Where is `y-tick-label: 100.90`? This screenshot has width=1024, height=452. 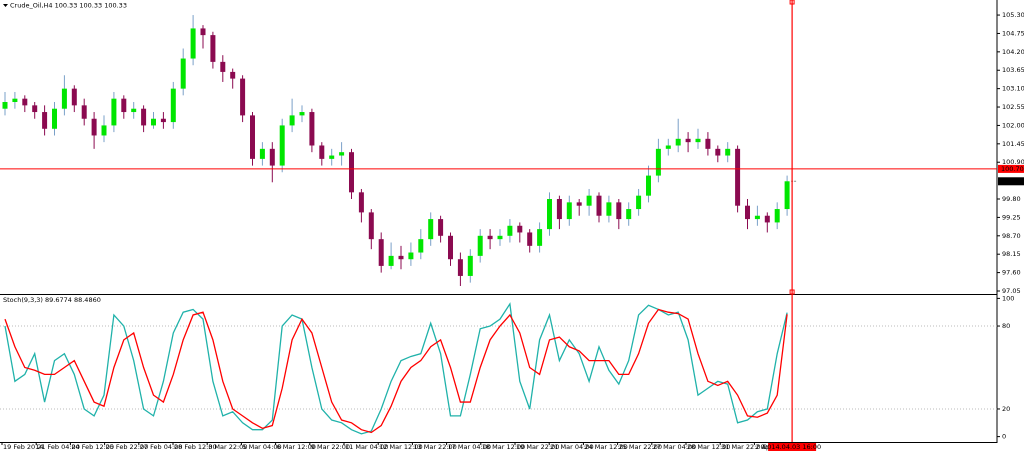
y-tick-label: 100.90 is located at coordinates (1013, 162).